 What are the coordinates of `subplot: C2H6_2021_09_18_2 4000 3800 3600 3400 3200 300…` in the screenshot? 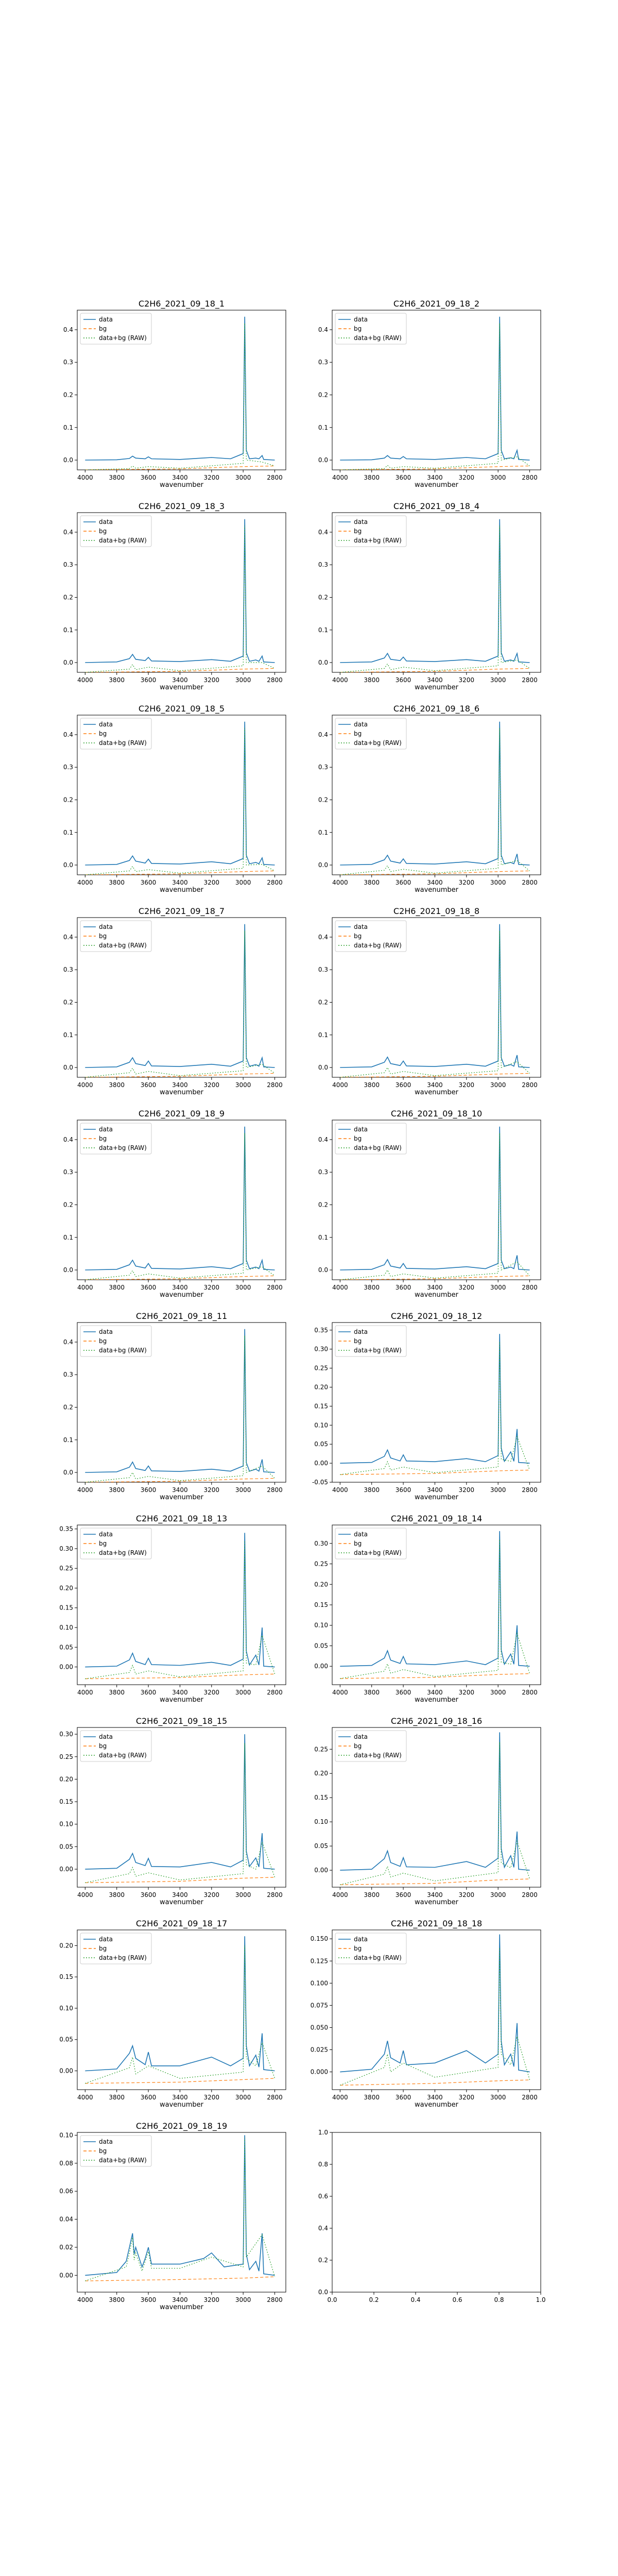 It's located at (430, 394).